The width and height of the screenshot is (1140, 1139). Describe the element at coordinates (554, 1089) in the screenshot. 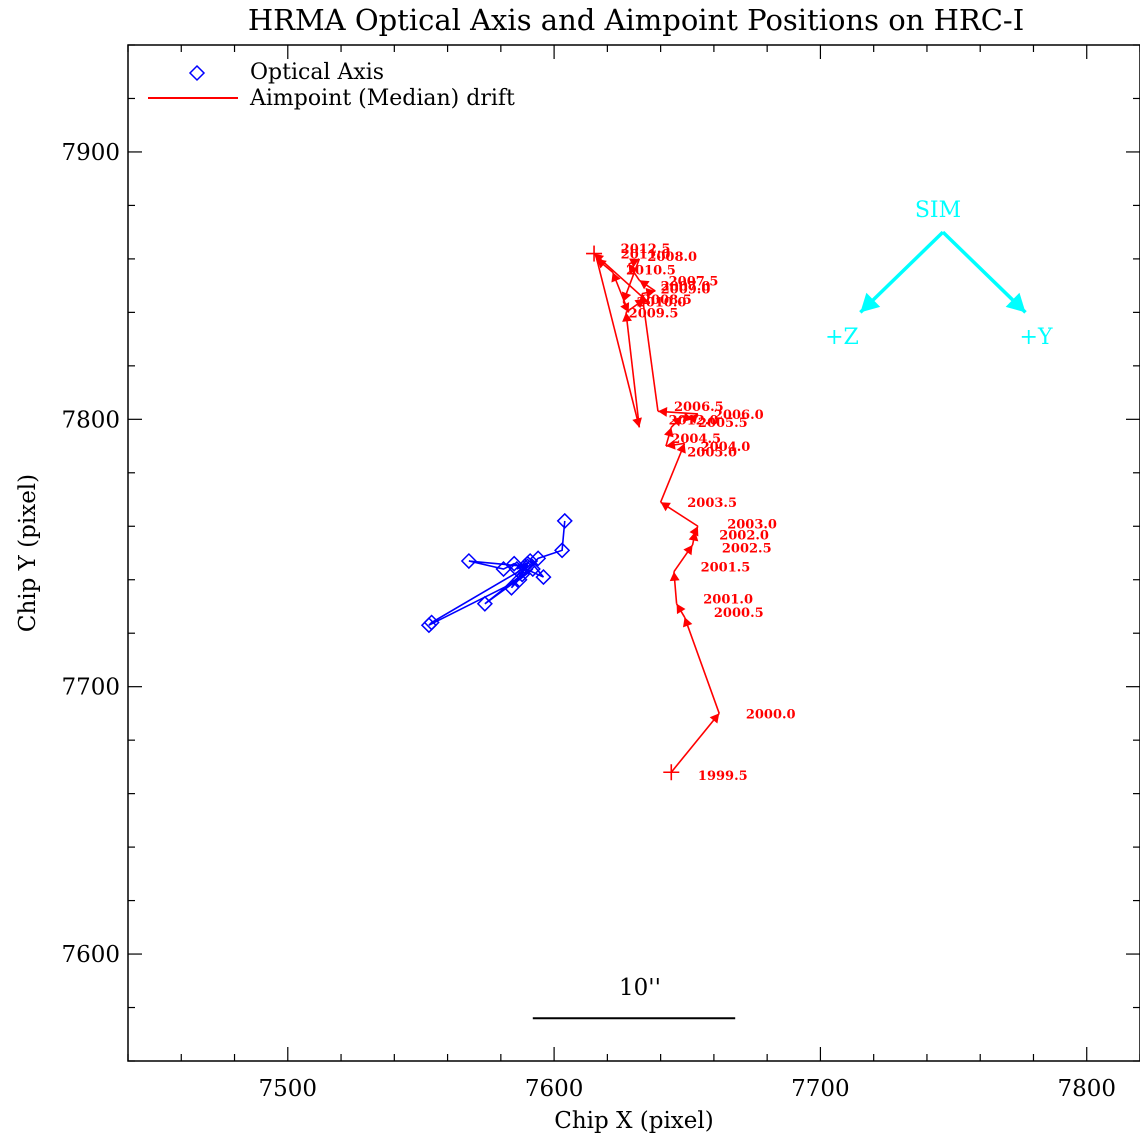

I see `x-tick-label: 7600` at that location.